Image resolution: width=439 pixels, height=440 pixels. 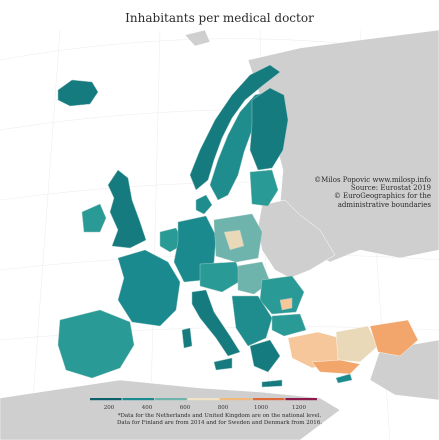 I want to click on sardinia-region, so click(x=187, y=338).